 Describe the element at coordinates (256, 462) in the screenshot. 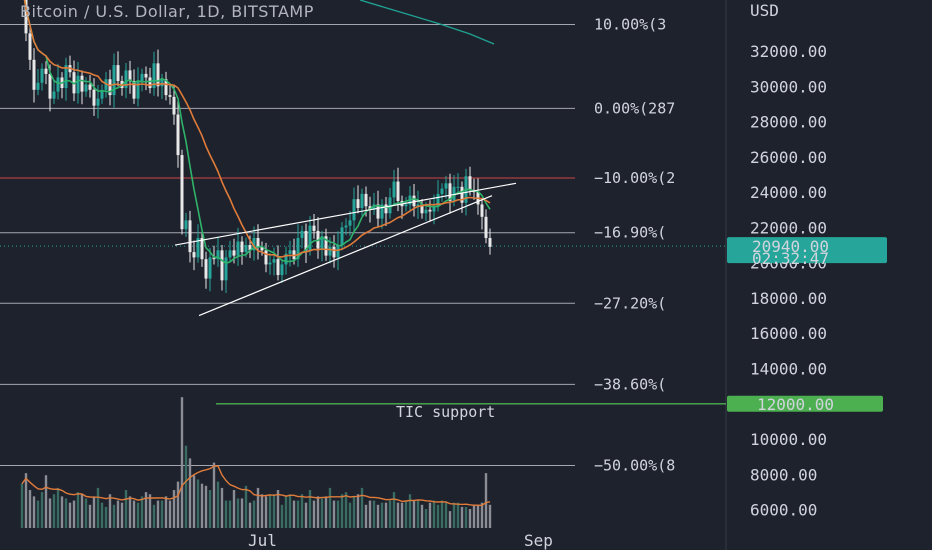

I see `volume-bars` at that location.